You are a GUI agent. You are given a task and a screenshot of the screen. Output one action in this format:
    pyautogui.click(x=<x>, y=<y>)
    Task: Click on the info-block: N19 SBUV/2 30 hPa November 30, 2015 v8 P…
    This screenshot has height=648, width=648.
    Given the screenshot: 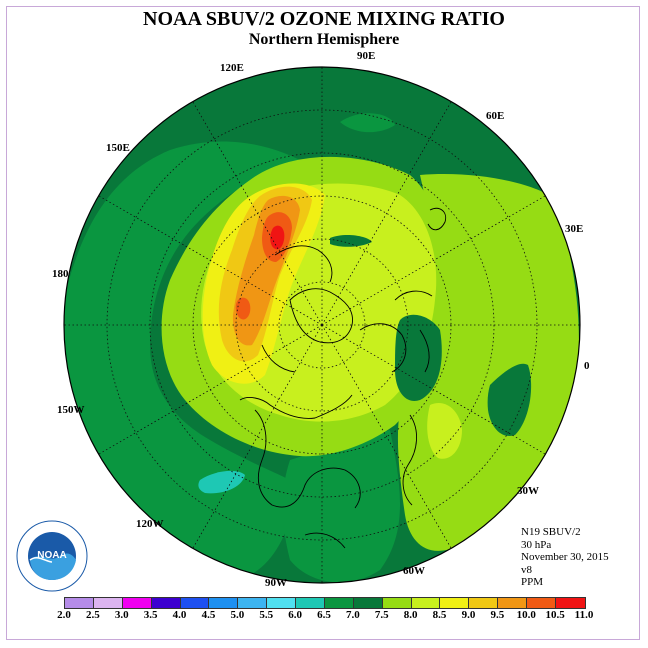 What is the action you would take?
    pyautogui.click(x=565, y=557)
    